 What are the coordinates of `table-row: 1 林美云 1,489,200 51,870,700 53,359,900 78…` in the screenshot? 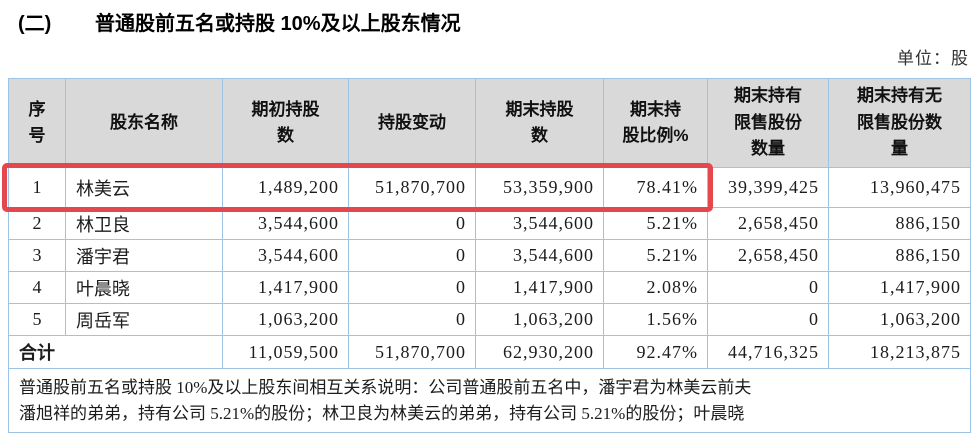 It's located at (489, 187).